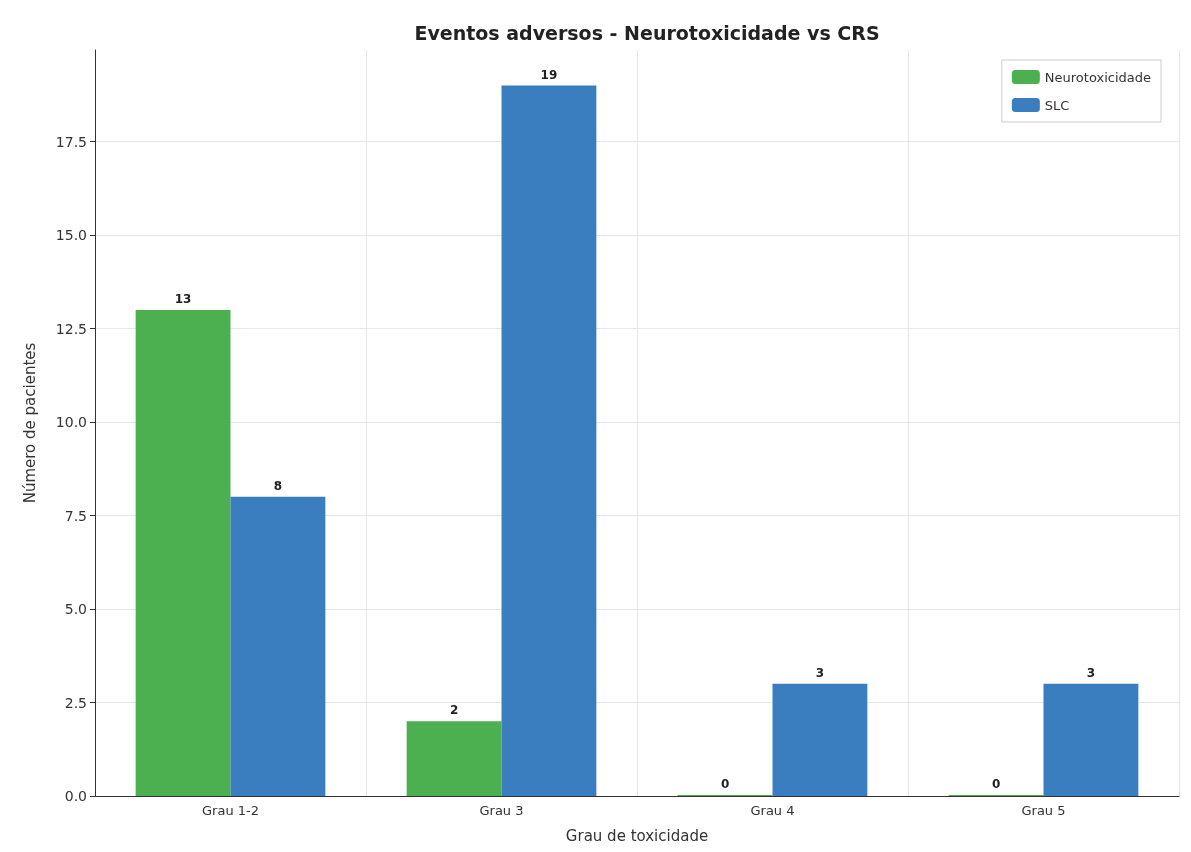  Describe the element at coordinates (29, 423) in the screenshot. I see `y-axis-title: Número de pacientes` at that location.